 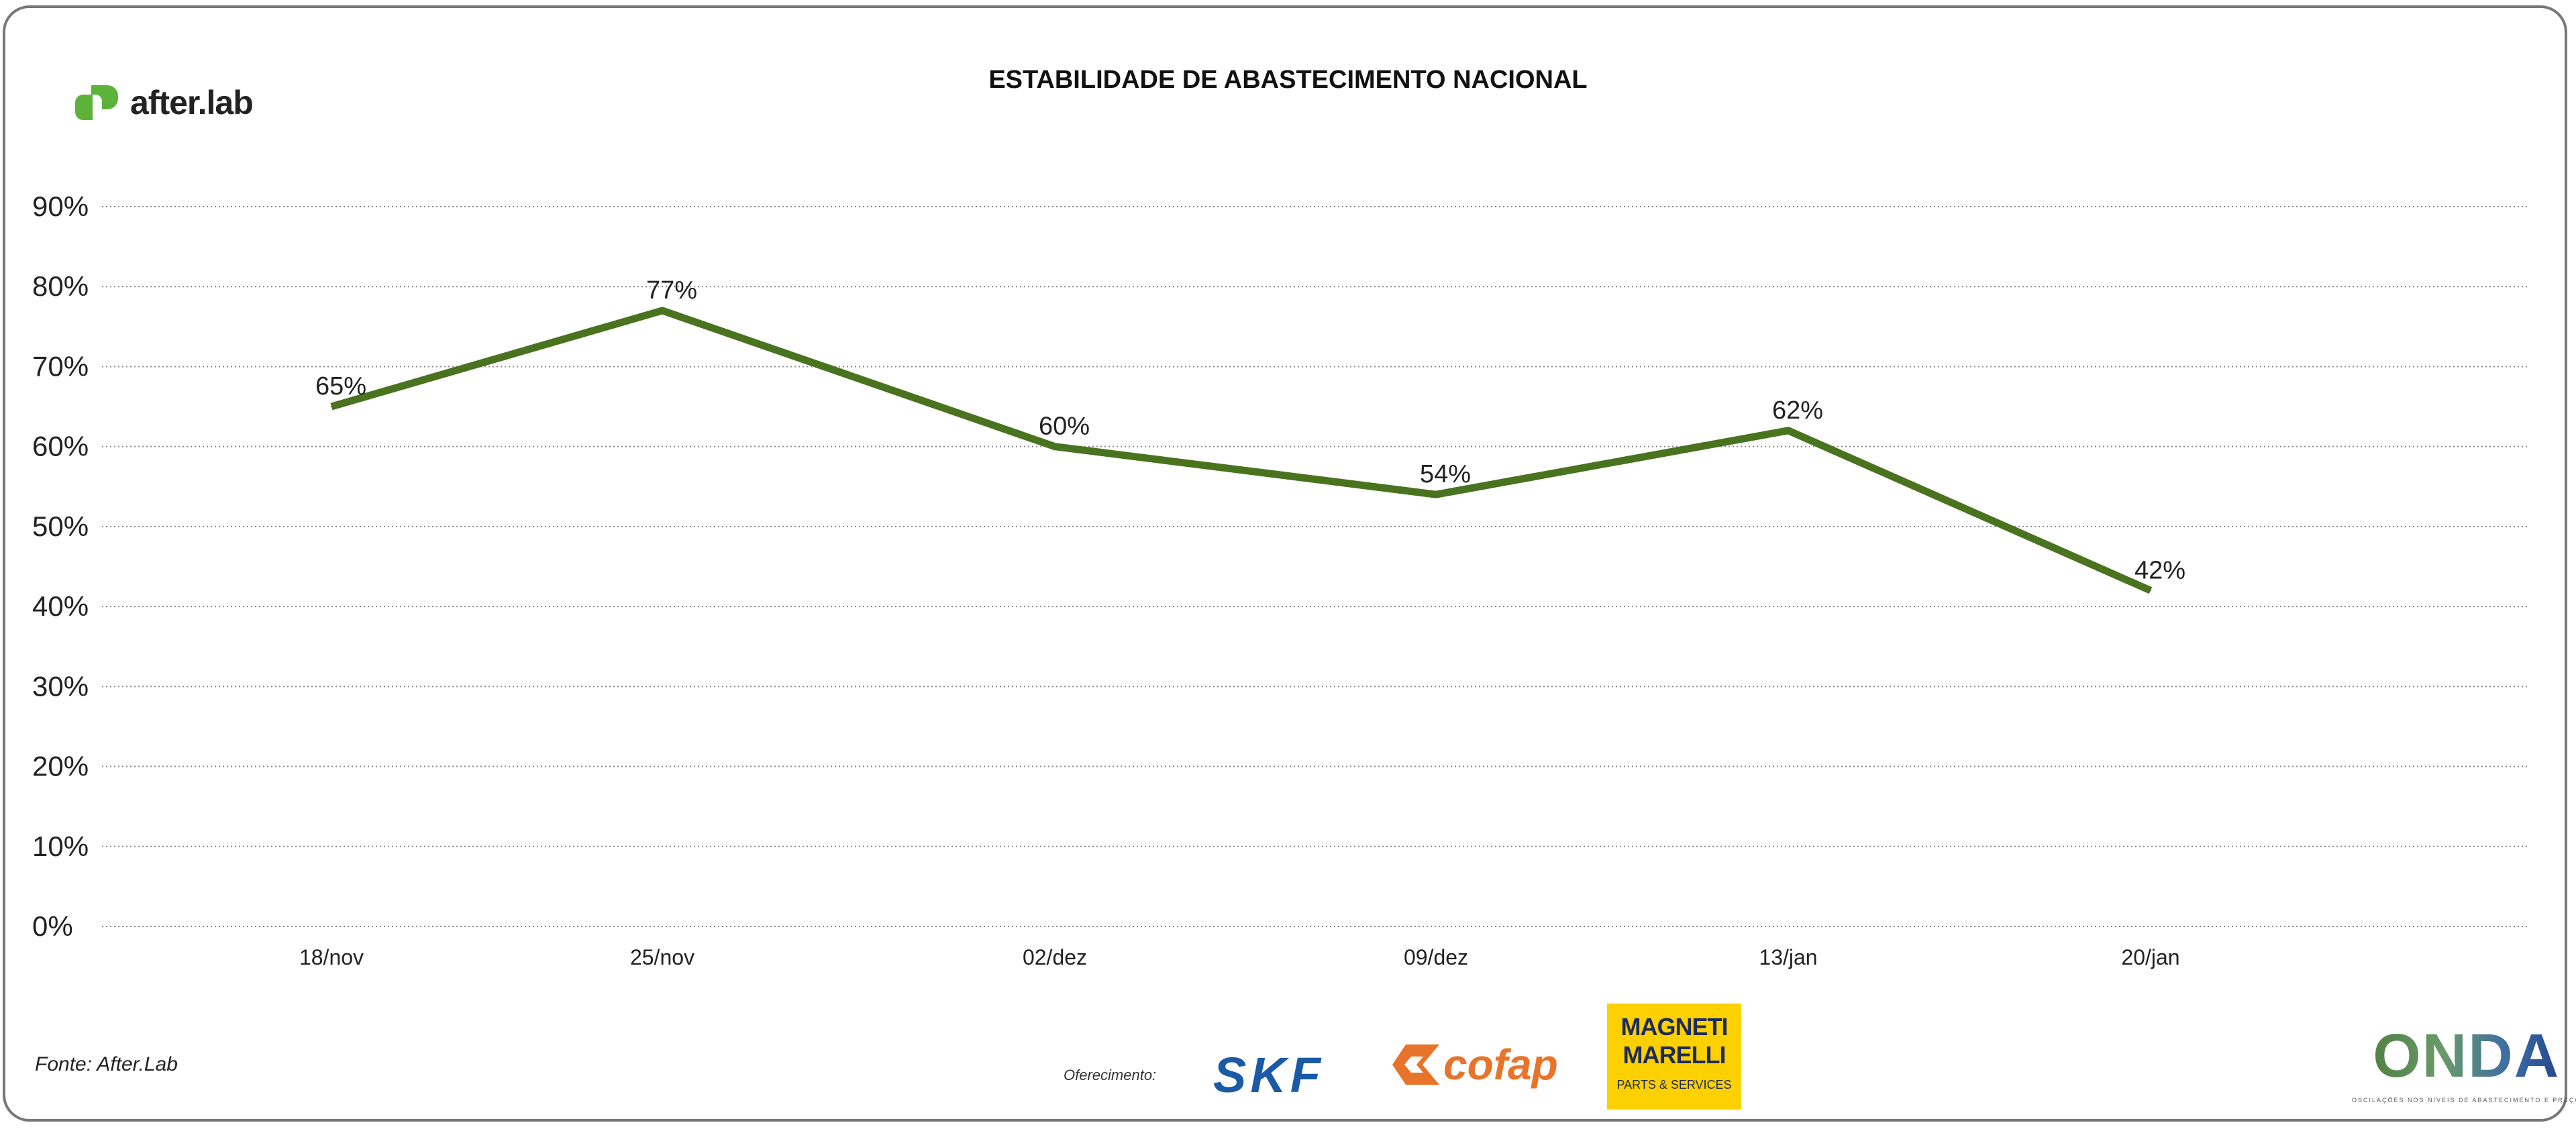 What do you see at coordinates (340, 386) in the screenshot?
I see `data-label: 65%` at bounding box center [340, 386].